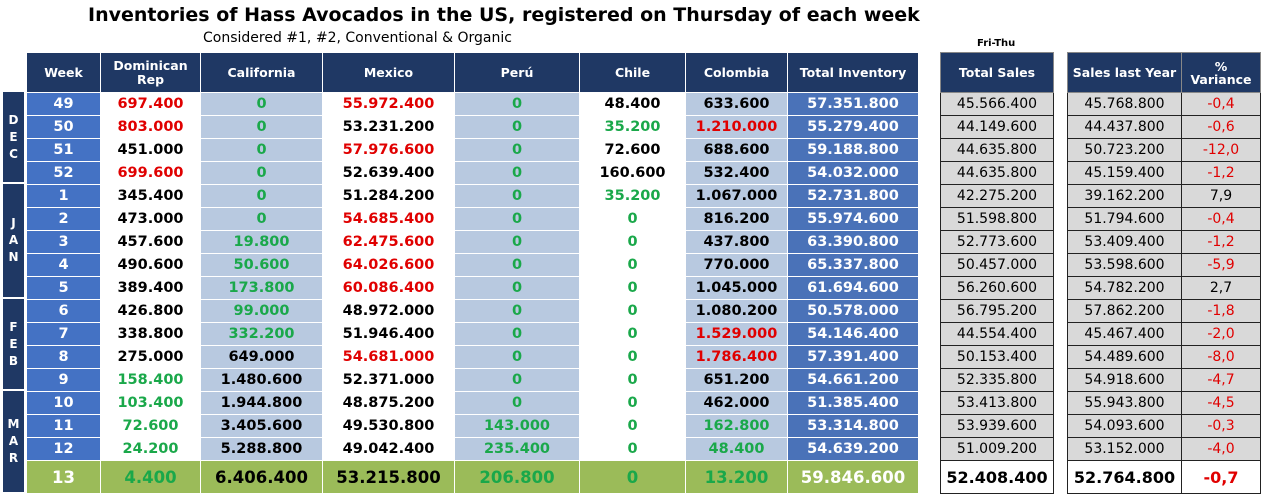 The width and height of the screenshot is (1261, 499). What do you see at coordinates (853, 357) in the screenshot?
I see `total-inventory-cell: 57.391.400` at bounding box center [853, 357].